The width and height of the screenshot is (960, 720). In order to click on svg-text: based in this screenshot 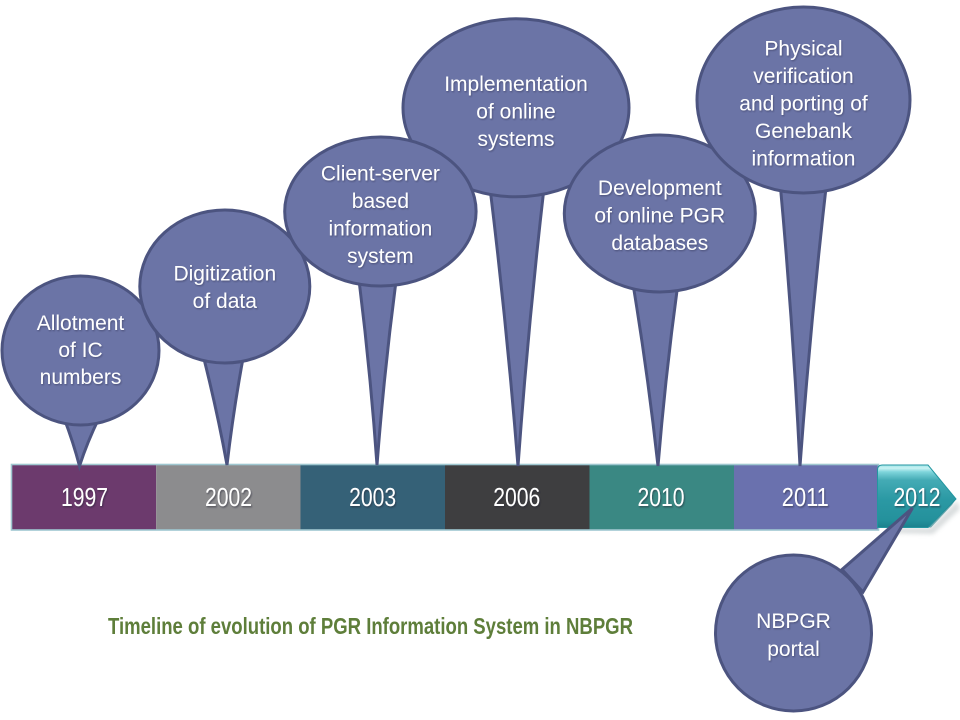, I will do `click(380, 201)`.